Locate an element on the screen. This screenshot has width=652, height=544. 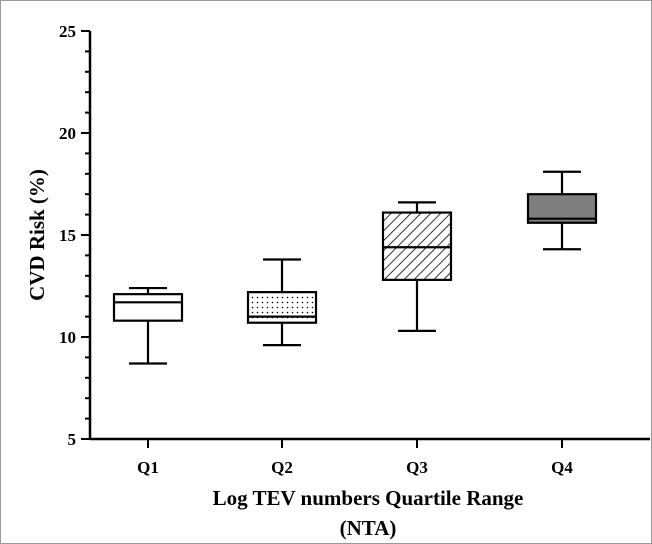
box-q1 is located at coordinates (148, 325).